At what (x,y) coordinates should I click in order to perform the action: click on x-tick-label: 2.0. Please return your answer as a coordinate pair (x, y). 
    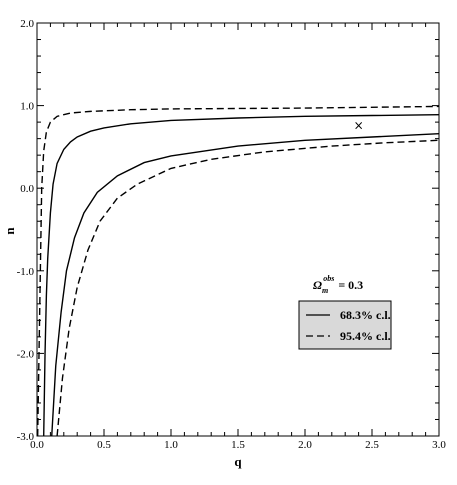
    Looking at the image, I should click on (305, 445).